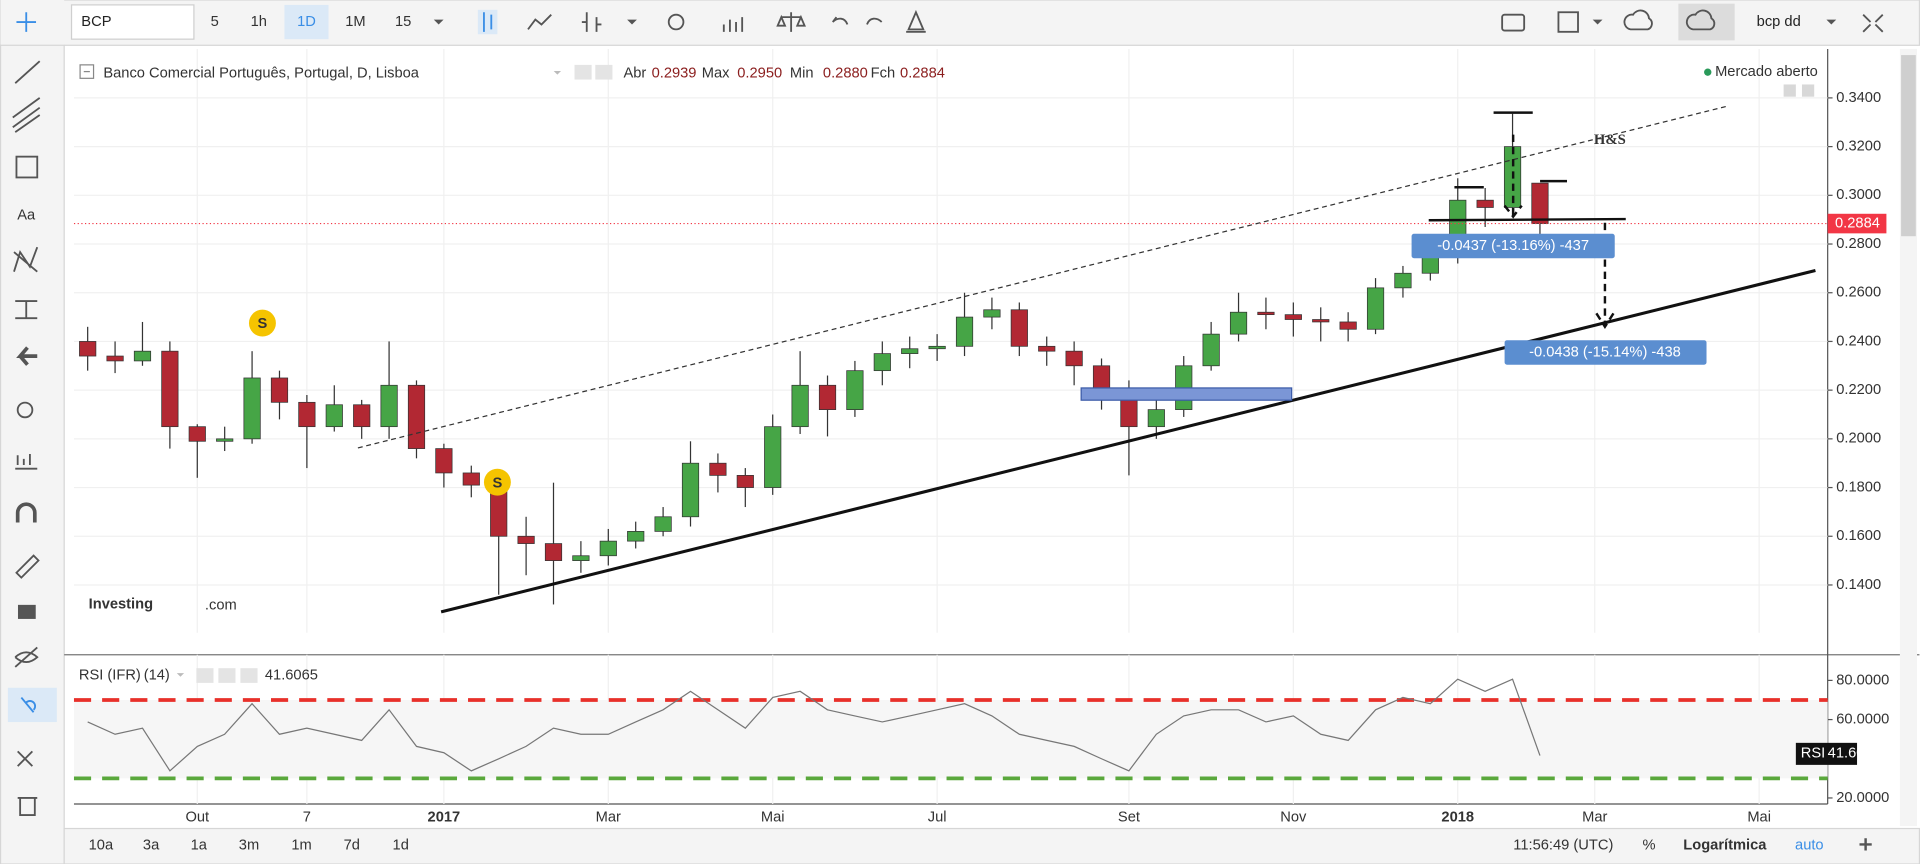  Describe the element at coordinates (1568, 22) in the screenshot. I see `layout-box` at that location.